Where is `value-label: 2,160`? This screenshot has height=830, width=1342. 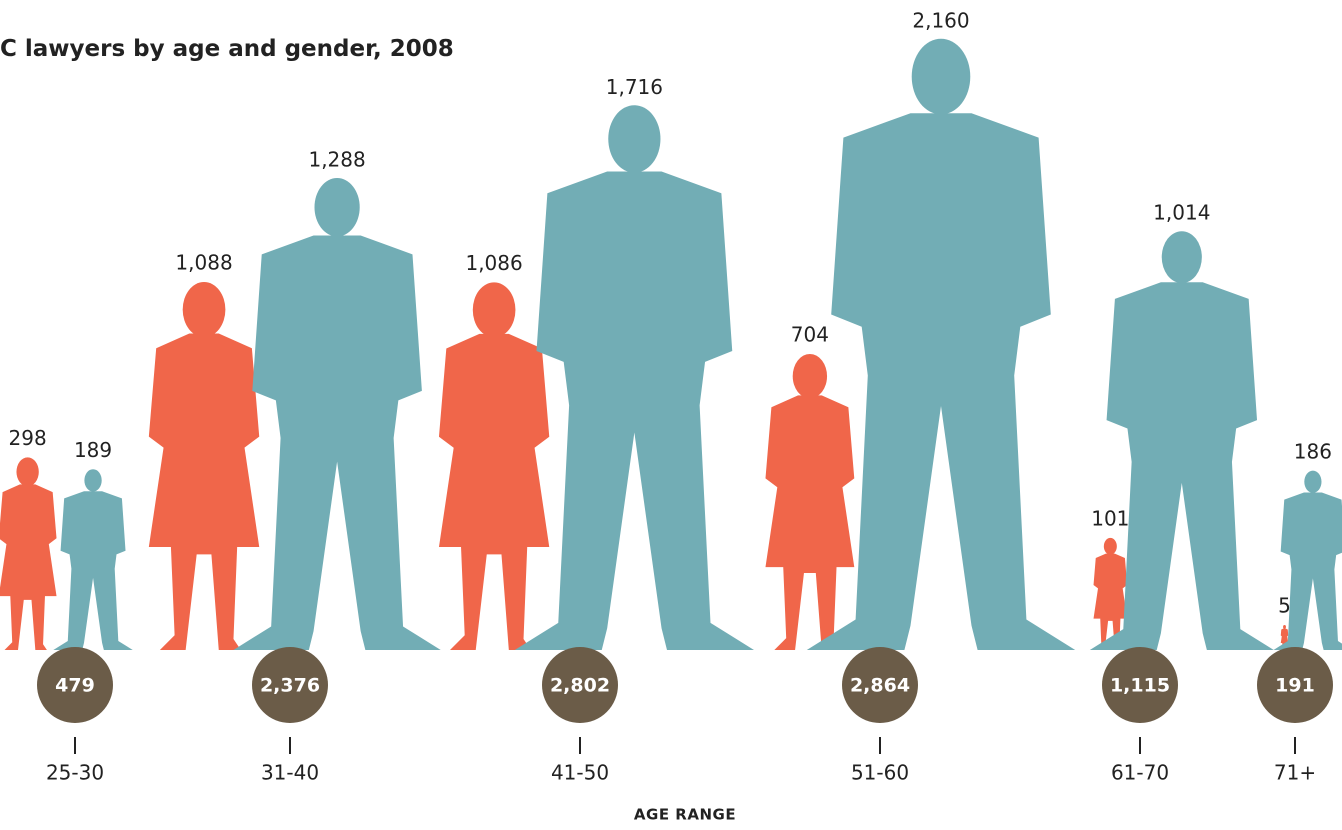
value-label: 2,160 is located at coordinates (940, 21).